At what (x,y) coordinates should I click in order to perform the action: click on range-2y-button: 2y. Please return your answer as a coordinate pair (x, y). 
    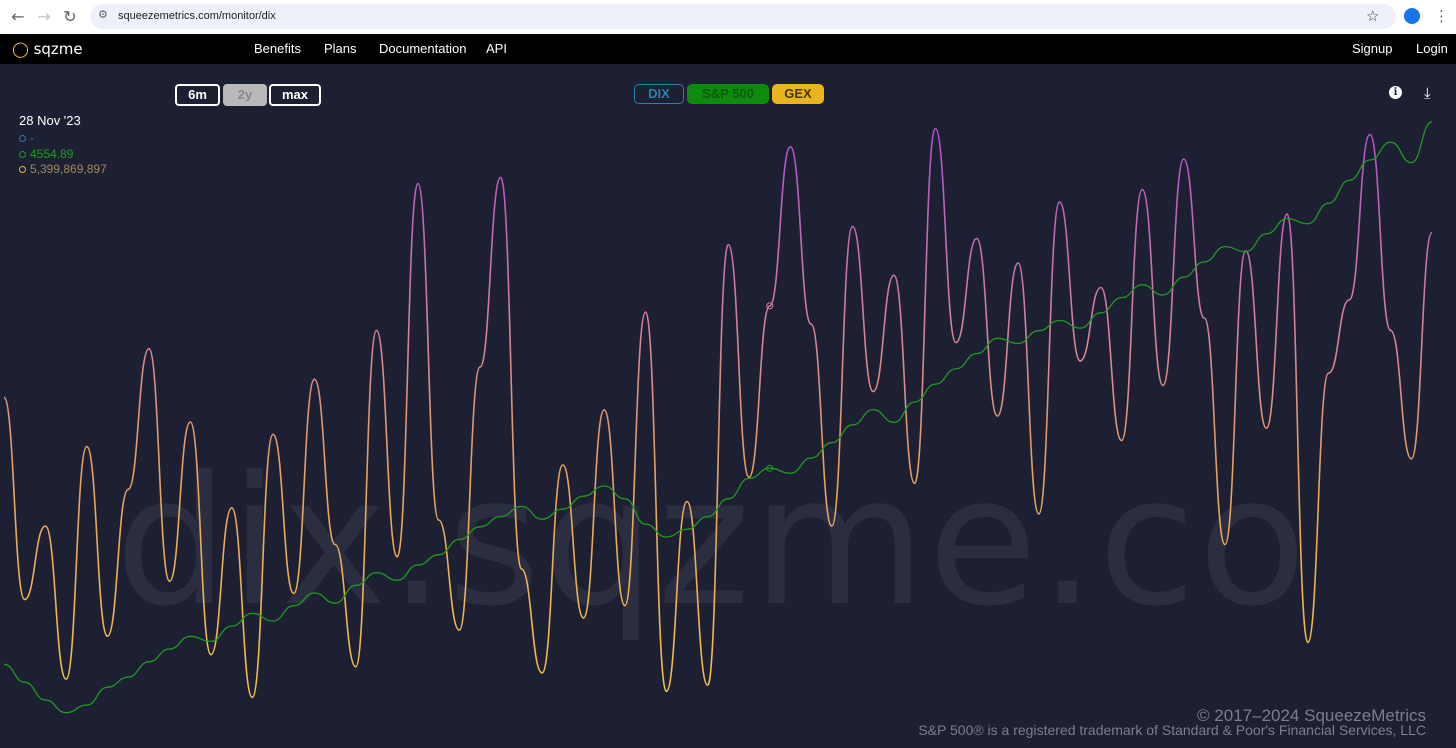
    Looking at the image, I should click on (245, 95).